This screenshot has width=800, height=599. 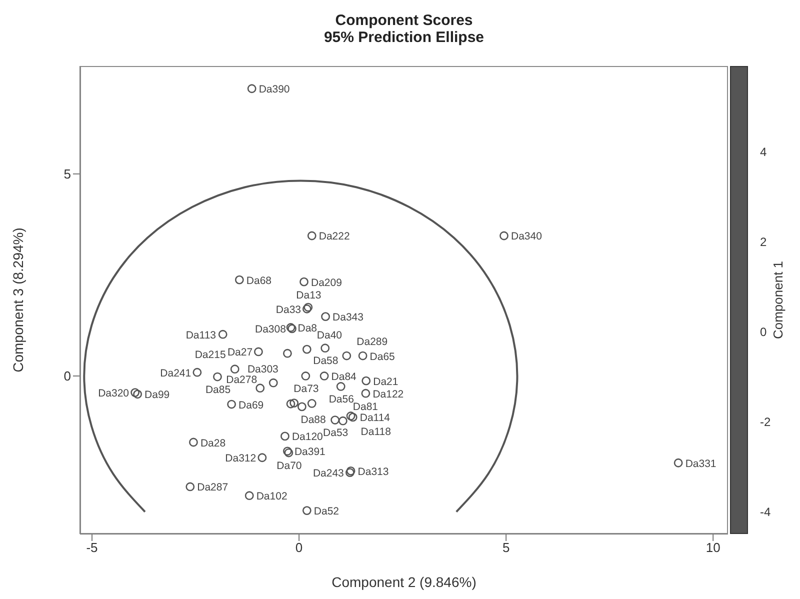 What do you see at coordinates (713, 548) in the screenshot?
I see `x-tick-label: 10` at bounding box center [713, 548].